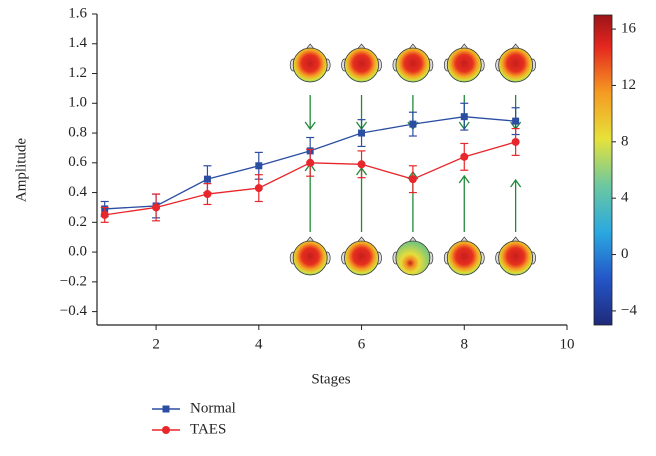 The image size is (656, 456). I want to click on y-tick-label: 0.8, so click(77, 132).